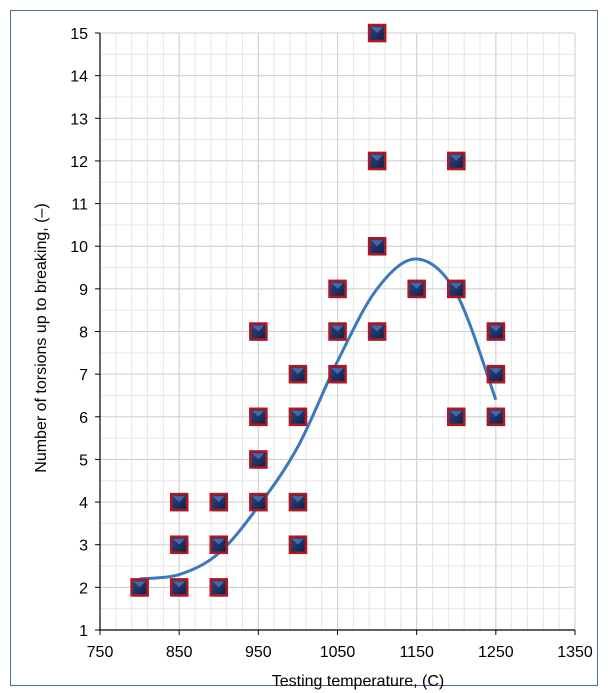  What do you see at coordinates (83, 588) in the screenshot?
I see `y-tick-label: 2` at bounding box center [83, 588].